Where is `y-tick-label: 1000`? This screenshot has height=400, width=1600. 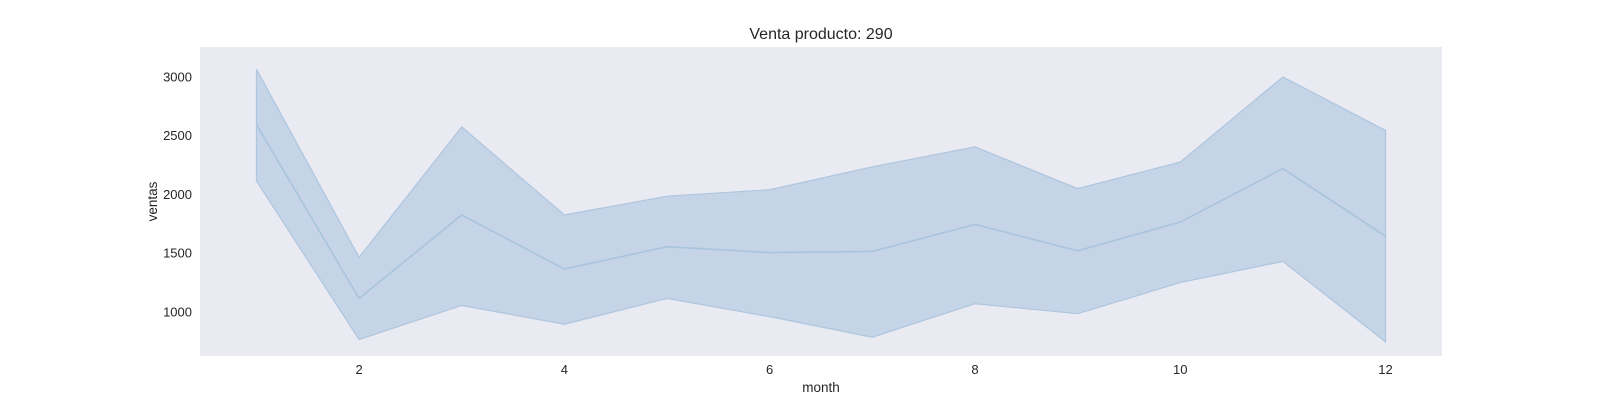
y-tick-label: 1000 is located at coordinates (177, 311).